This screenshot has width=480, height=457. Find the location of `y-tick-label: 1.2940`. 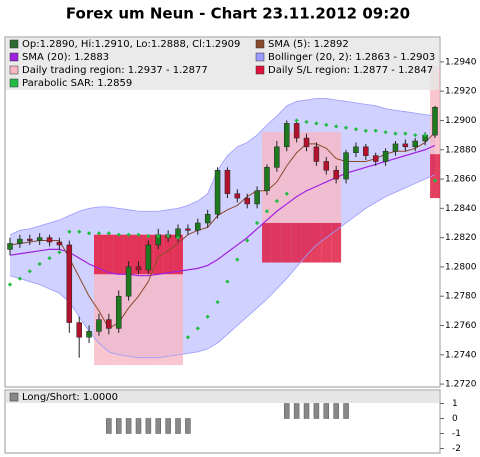

y-tick-label: 1.2940 is located at coordinates (461, 62).